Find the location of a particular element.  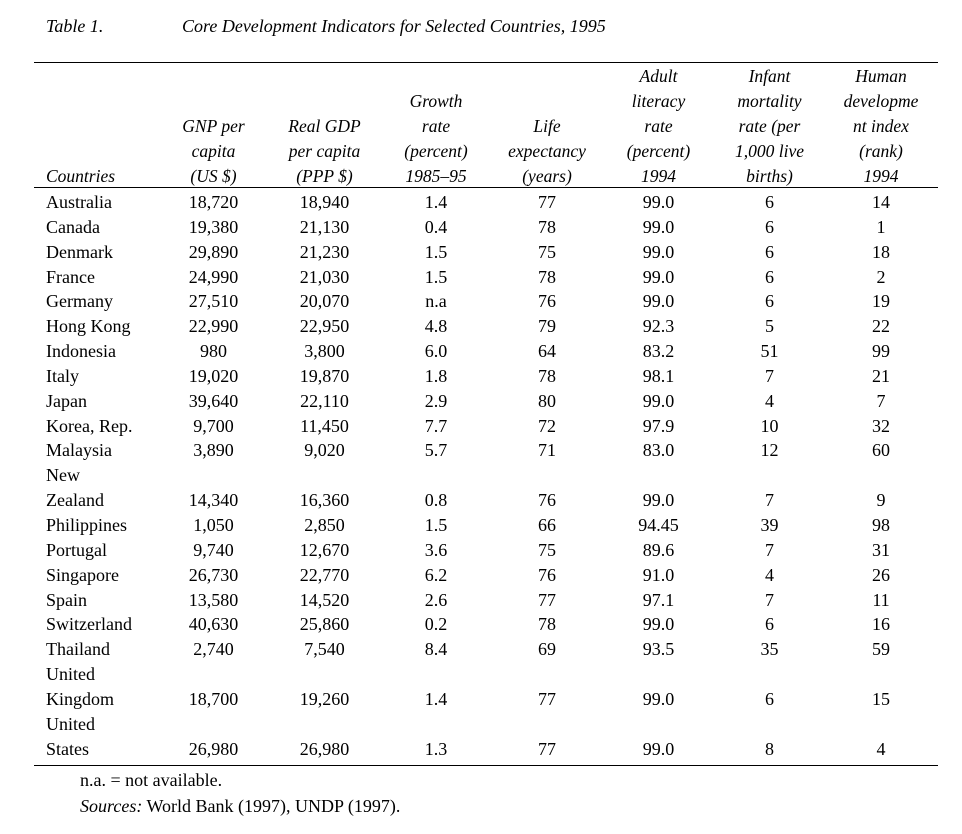

sources-label: Sources: is located at coordinates (111, 806).